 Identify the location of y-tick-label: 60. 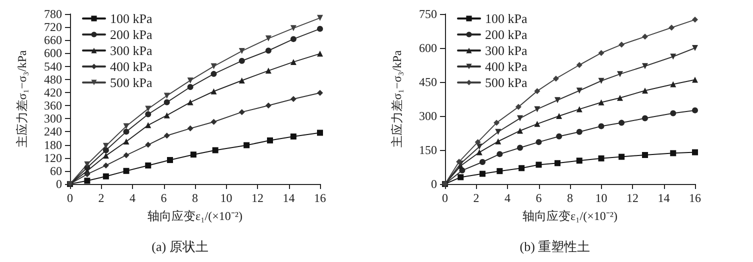
(56, 171).